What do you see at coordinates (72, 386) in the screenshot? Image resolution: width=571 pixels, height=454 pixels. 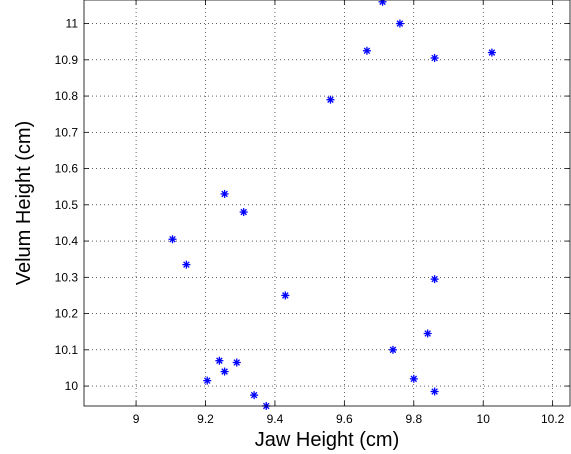 I see `y-tick-label: 10` at bounding box center [72, 386].